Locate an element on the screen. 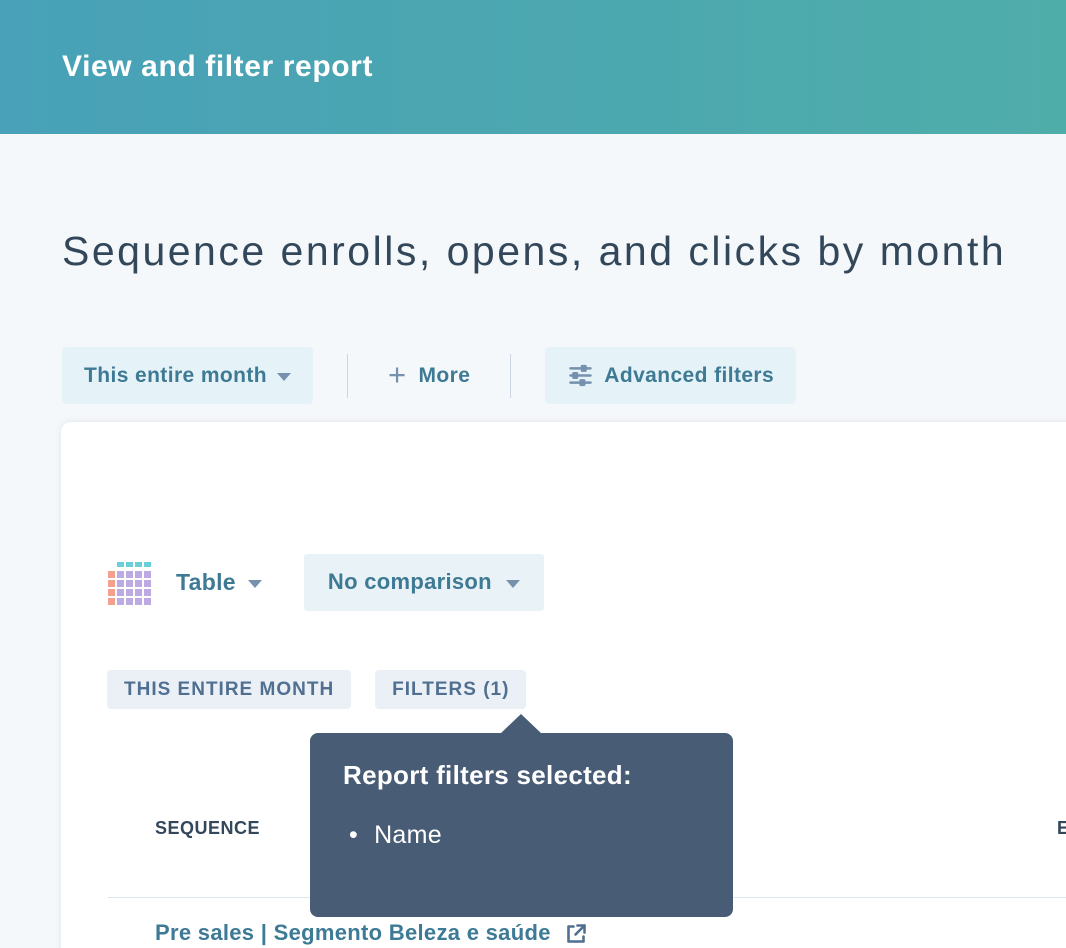  plus-icon: + is located at coordinates (397, 374).